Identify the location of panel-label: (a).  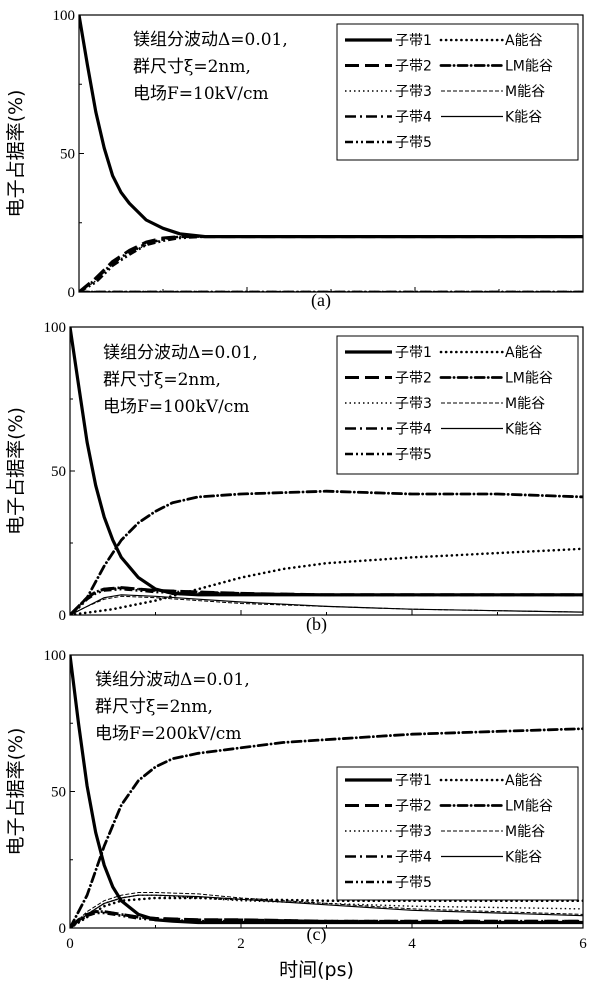
(321, 300).